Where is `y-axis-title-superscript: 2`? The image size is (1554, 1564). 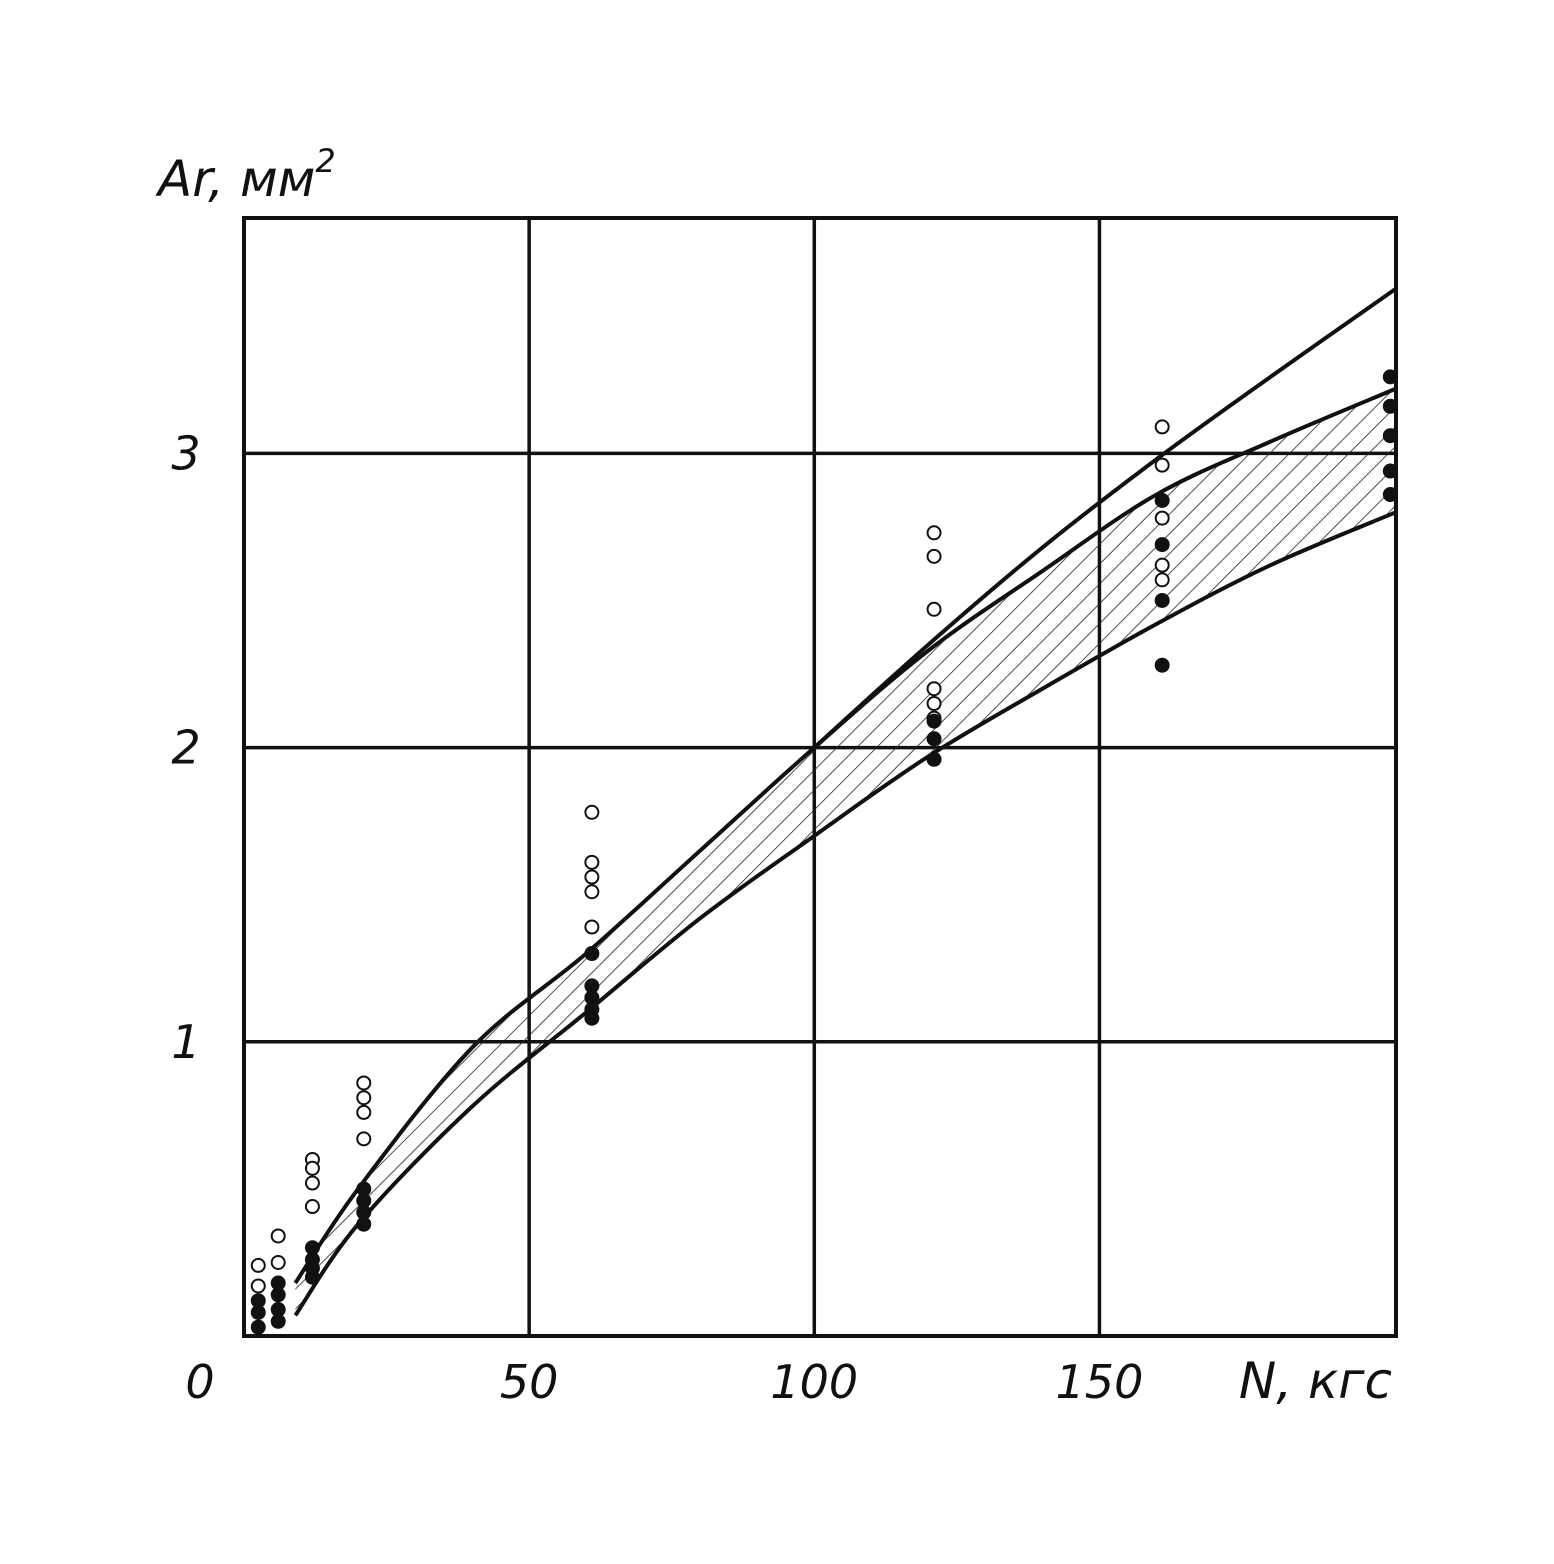 y-axis-title-superscript: 2 is located at coordinates (325, 161).